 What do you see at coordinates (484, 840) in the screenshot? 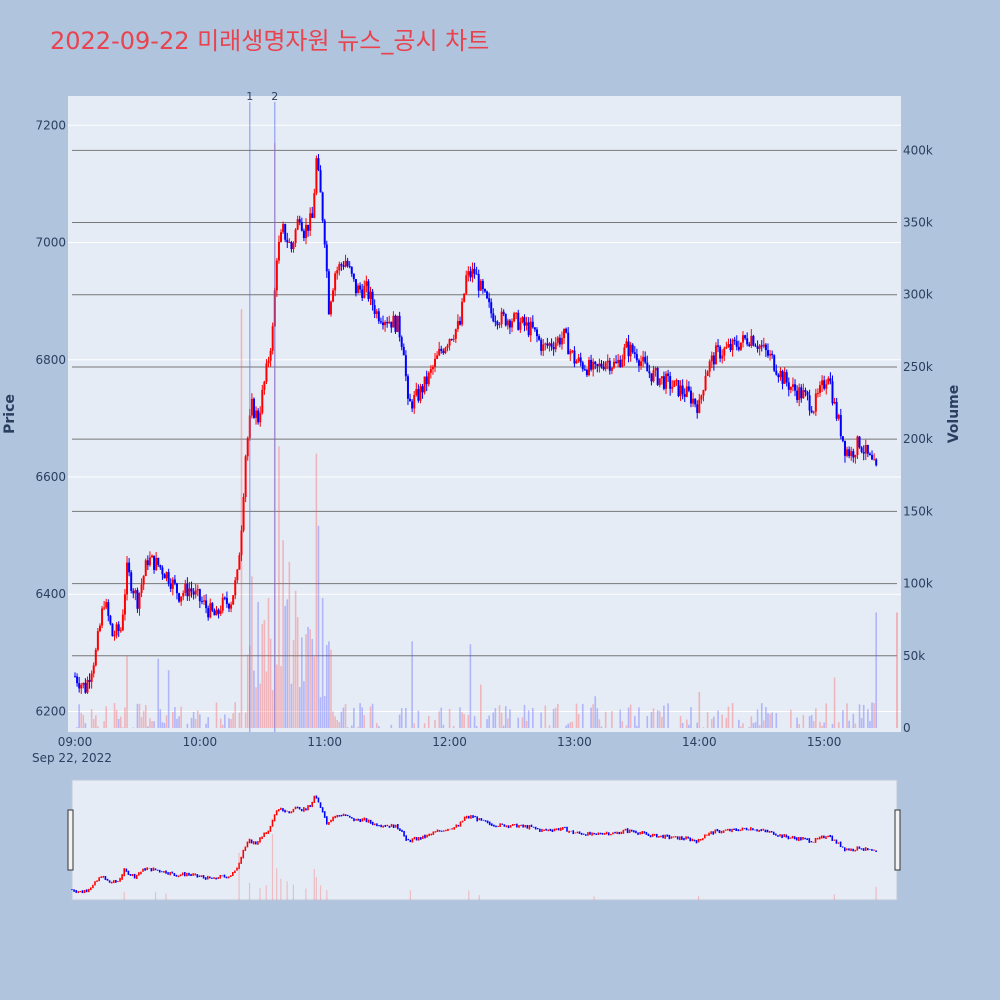
I see `range-slider` at bounding box center [484, 840].